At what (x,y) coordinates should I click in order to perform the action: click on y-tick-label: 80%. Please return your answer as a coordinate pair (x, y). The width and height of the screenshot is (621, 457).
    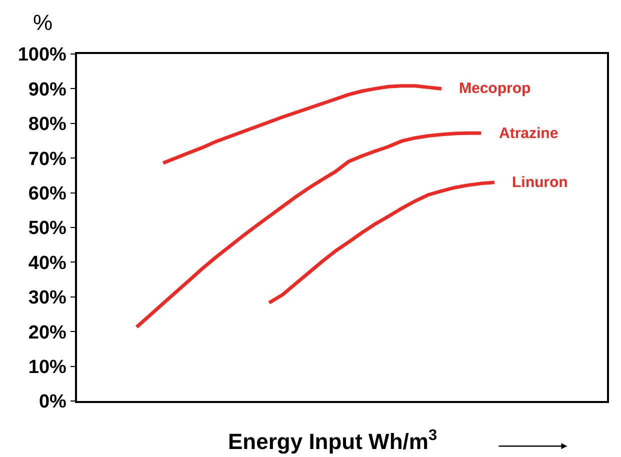
    Looking at the image, I should click on (47, 125).